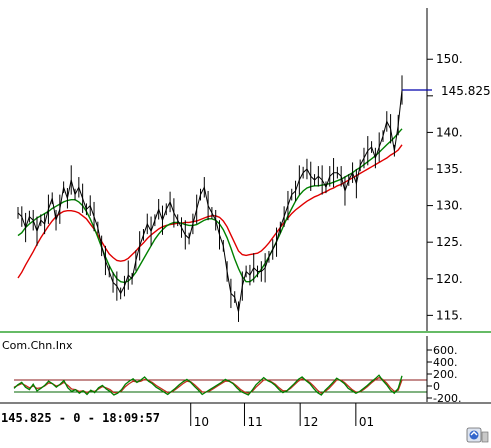 The image size is (491, 448). I want to click on oscillator-y-tick-label: 600., so click(445, 350).